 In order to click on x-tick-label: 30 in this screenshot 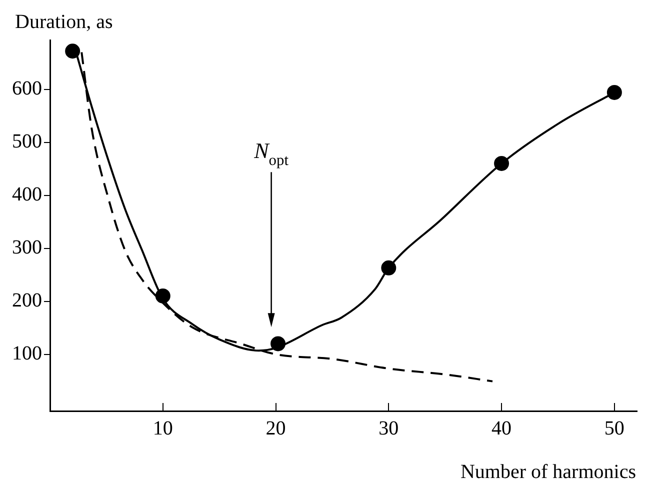, I will do `click(388, 428)`.